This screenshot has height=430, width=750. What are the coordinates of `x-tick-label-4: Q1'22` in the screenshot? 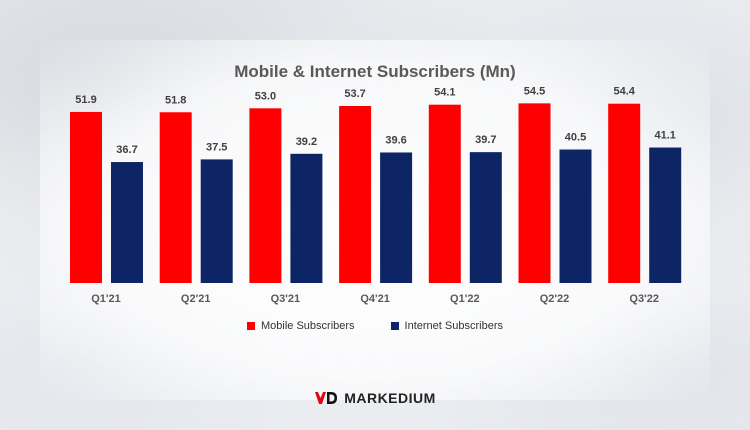 It's located at (465, 299).